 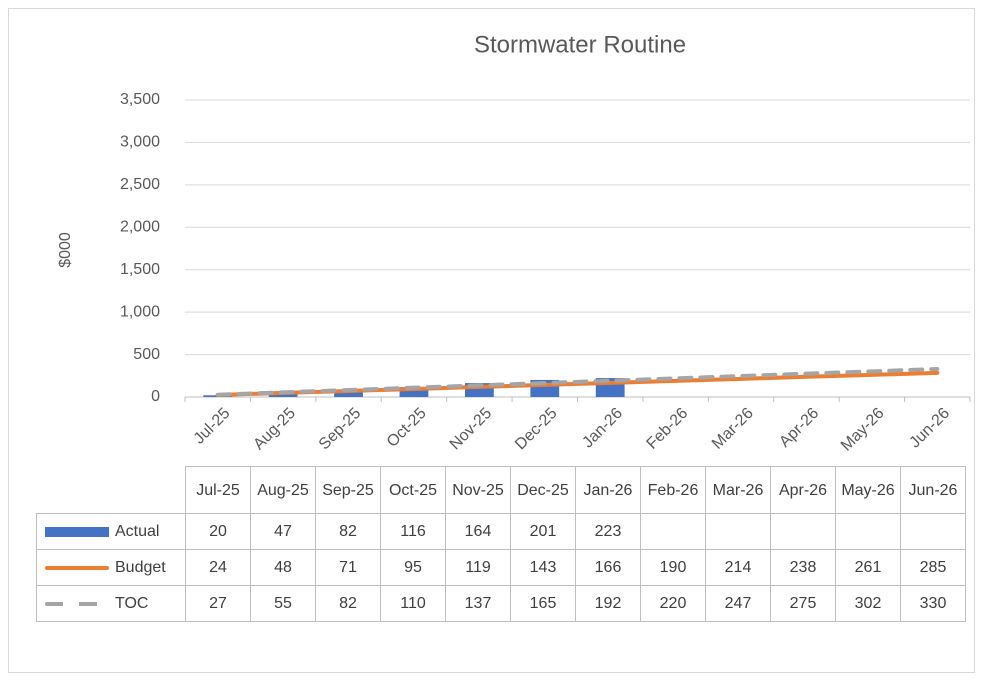 I want to click on x-tick-label: Jun-26, so click(x=929, y=428).